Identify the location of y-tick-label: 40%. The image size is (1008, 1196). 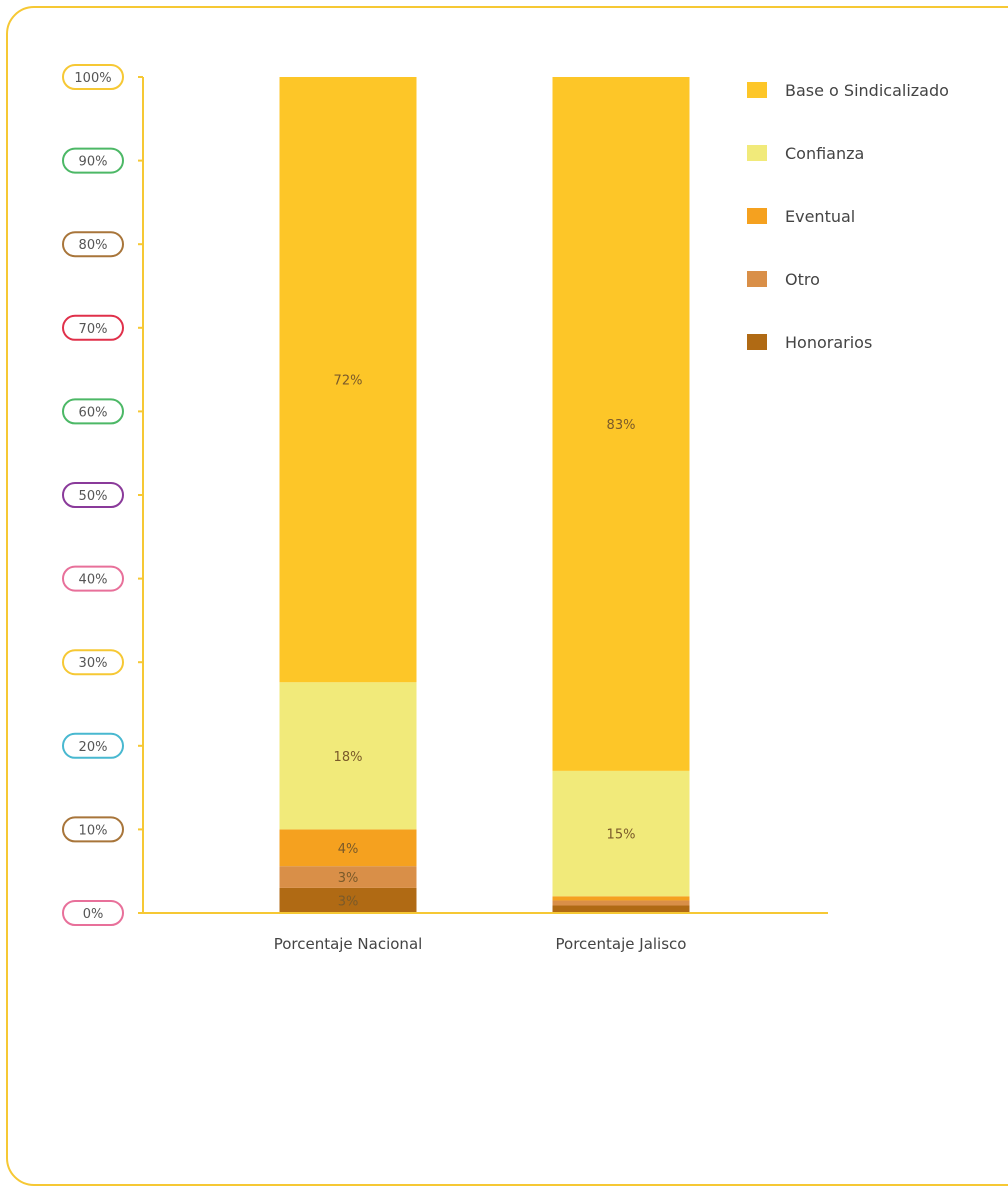
(93, 580).